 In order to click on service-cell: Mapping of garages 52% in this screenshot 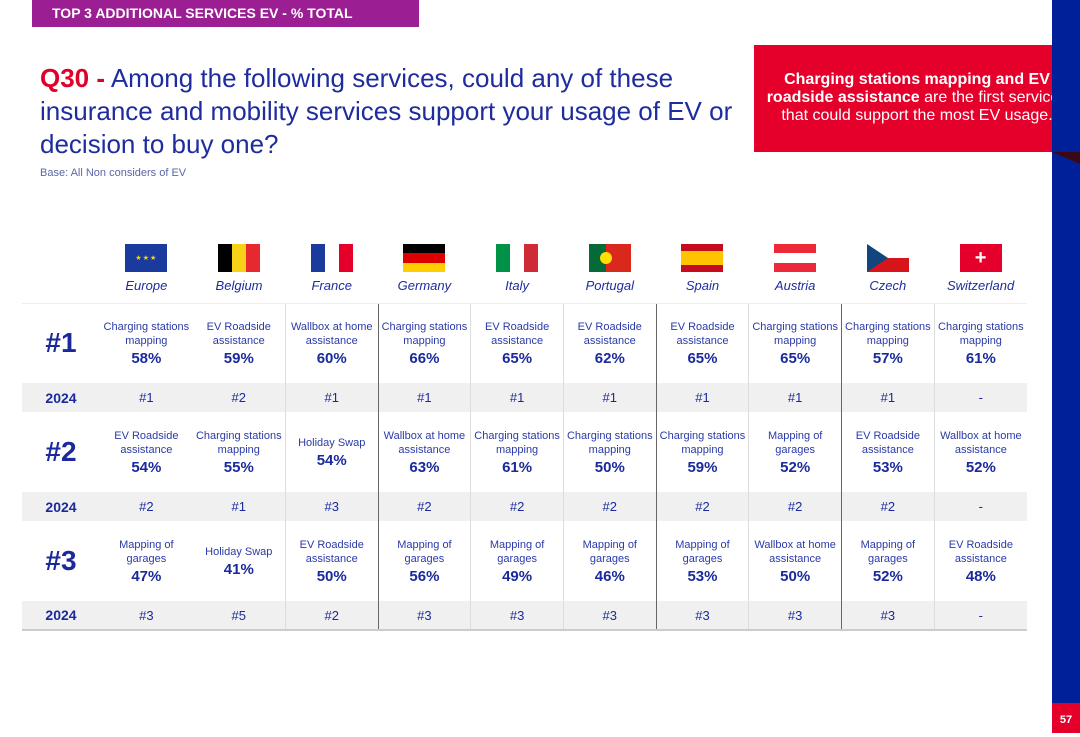, I will do `click(888, 561)`.